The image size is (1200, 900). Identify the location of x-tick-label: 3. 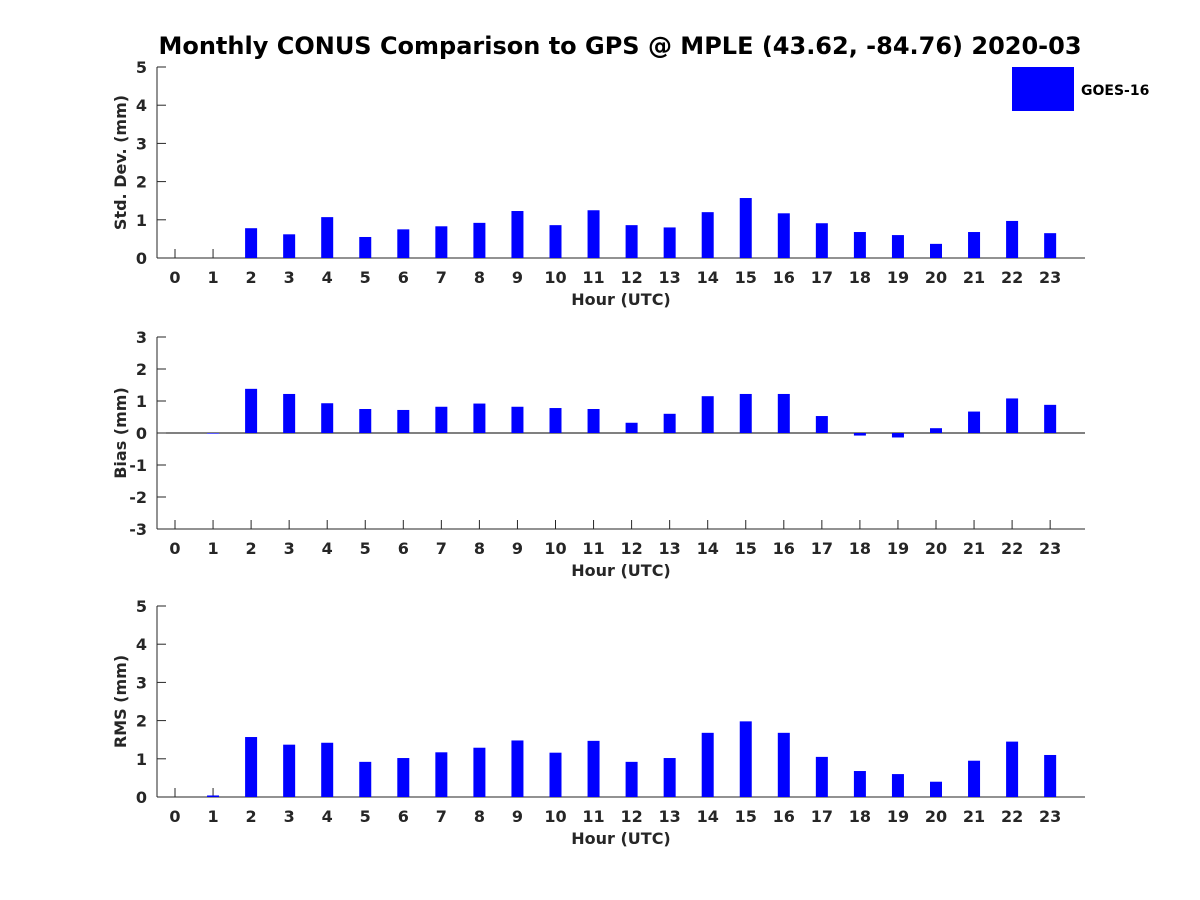
(289, 277).